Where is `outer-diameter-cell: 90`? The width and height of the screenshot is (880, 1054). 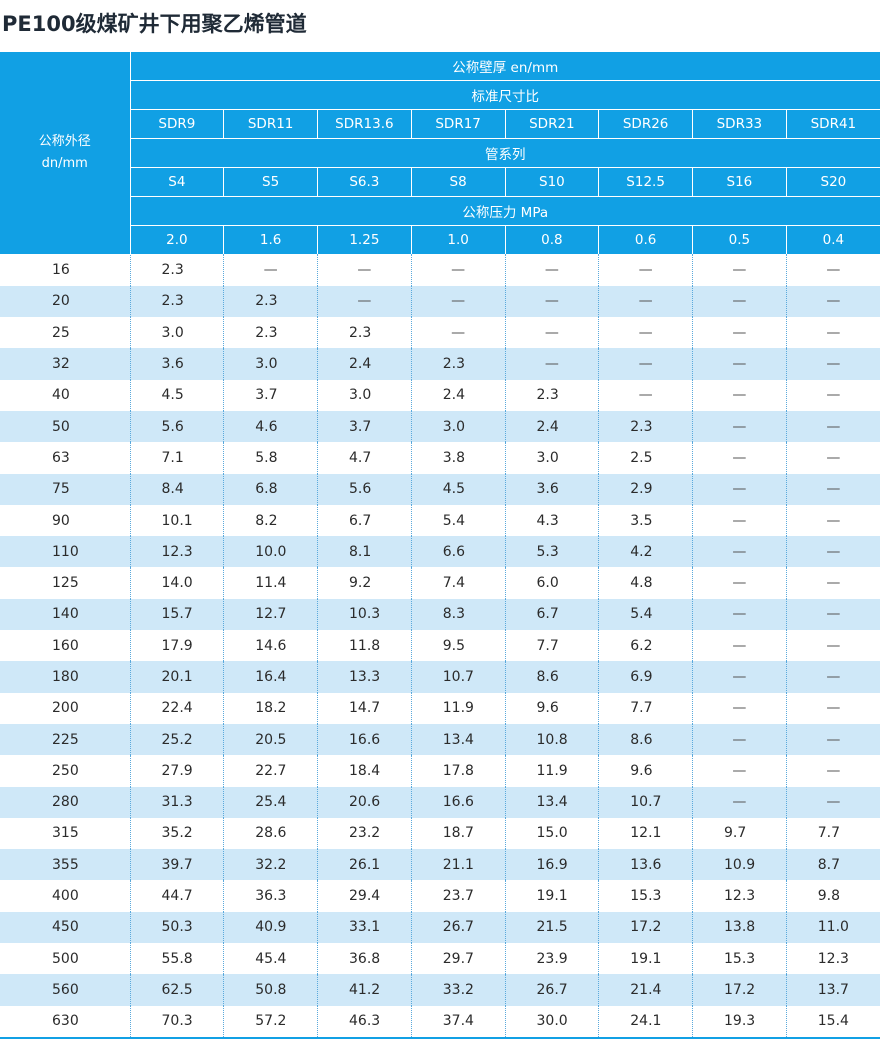
outer-diameter-cell: 90 is located at coordinates (65, 520).